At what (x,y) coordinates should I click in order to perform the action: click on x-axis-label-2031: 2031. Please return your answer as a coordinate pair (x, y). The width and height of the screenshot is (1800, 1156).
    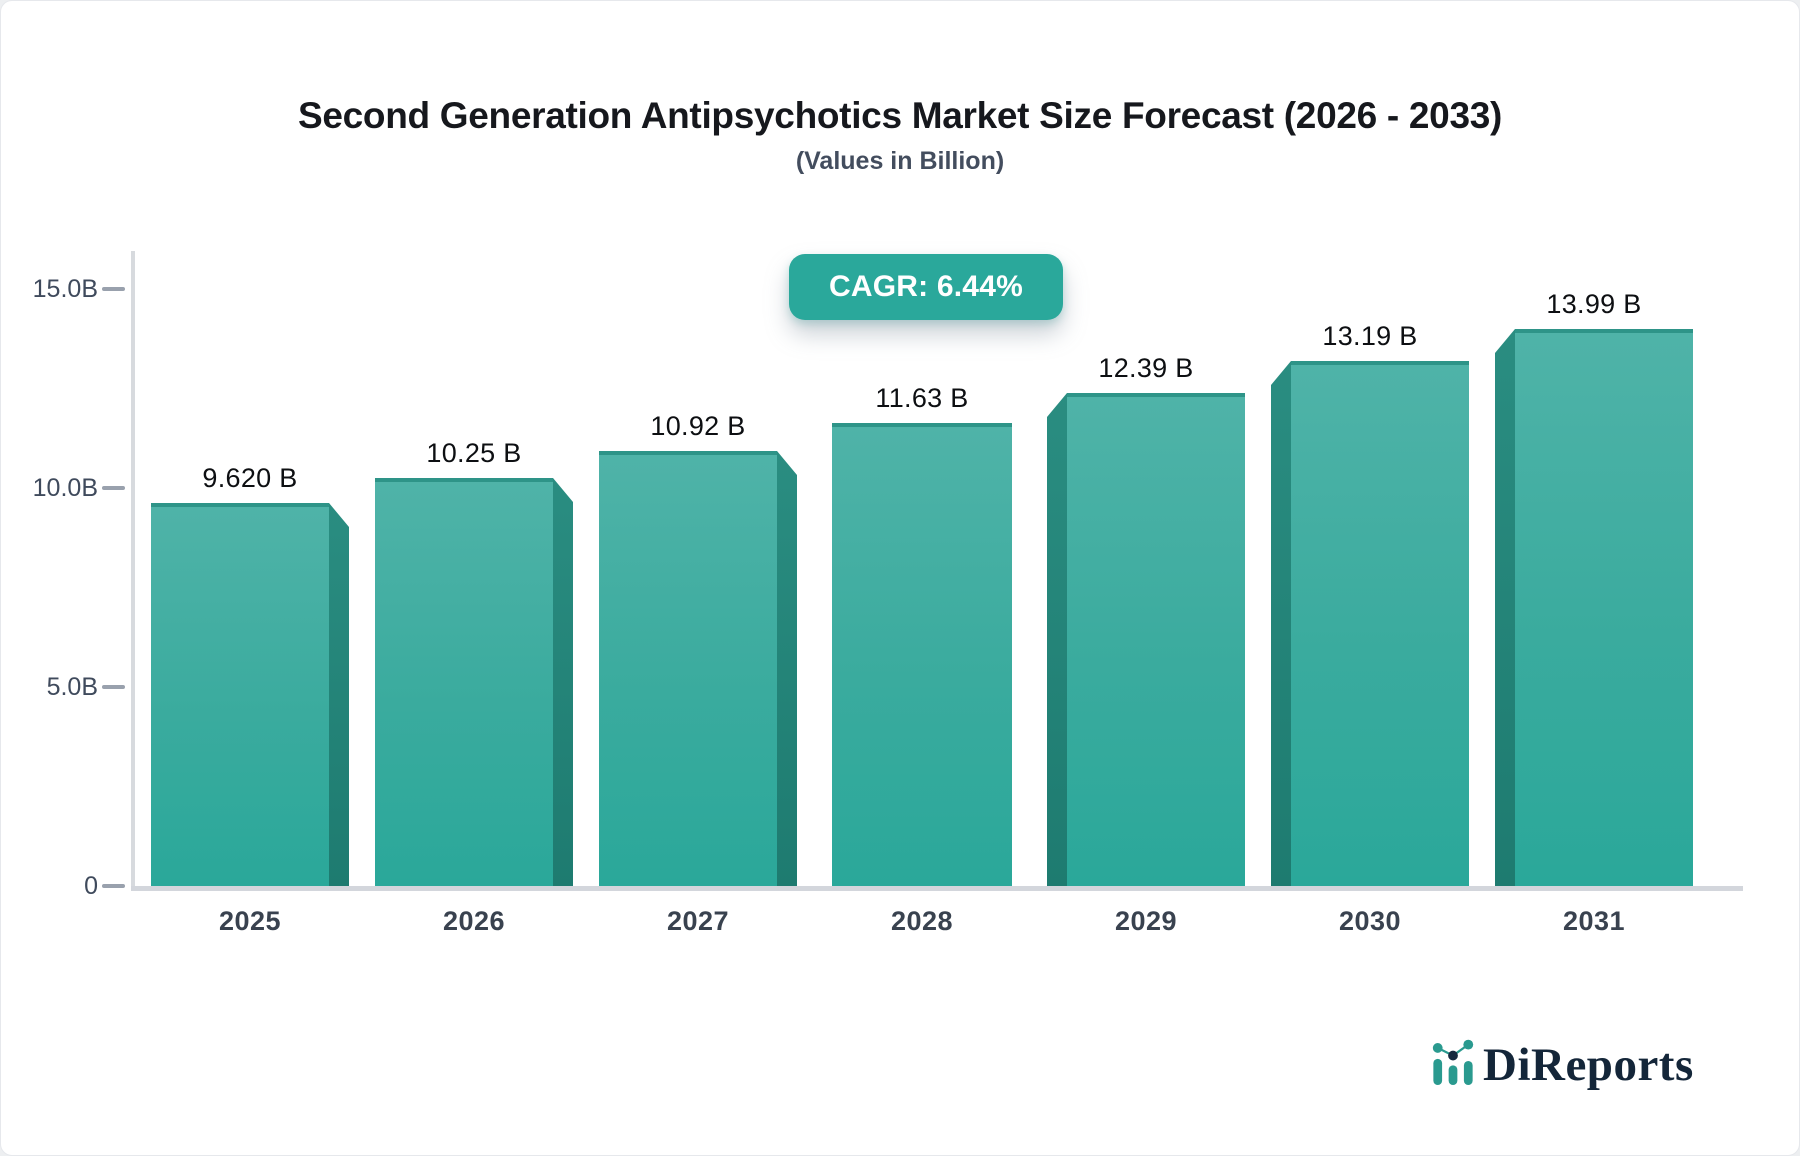
    Looking at the image, I should click on (1594, 921).